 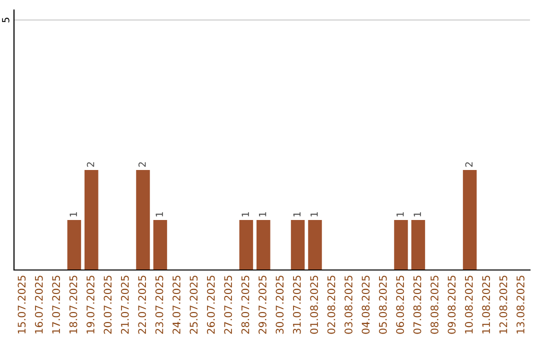 What do you see at coordinates (296, 305) in the screenshot?
I see `x-tick-label: 31.07.2025` at bounding box center [296, 305].